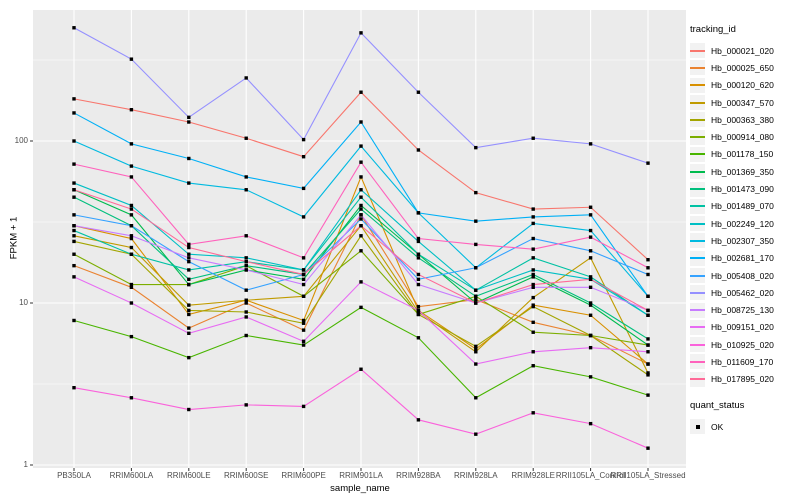 This screenshot has height=500, width=800. What do you see at coordinates (742, 327) in the screenshot?
I see `legend-item-label: Hb_009151_020` at bounding box center [742, 327].